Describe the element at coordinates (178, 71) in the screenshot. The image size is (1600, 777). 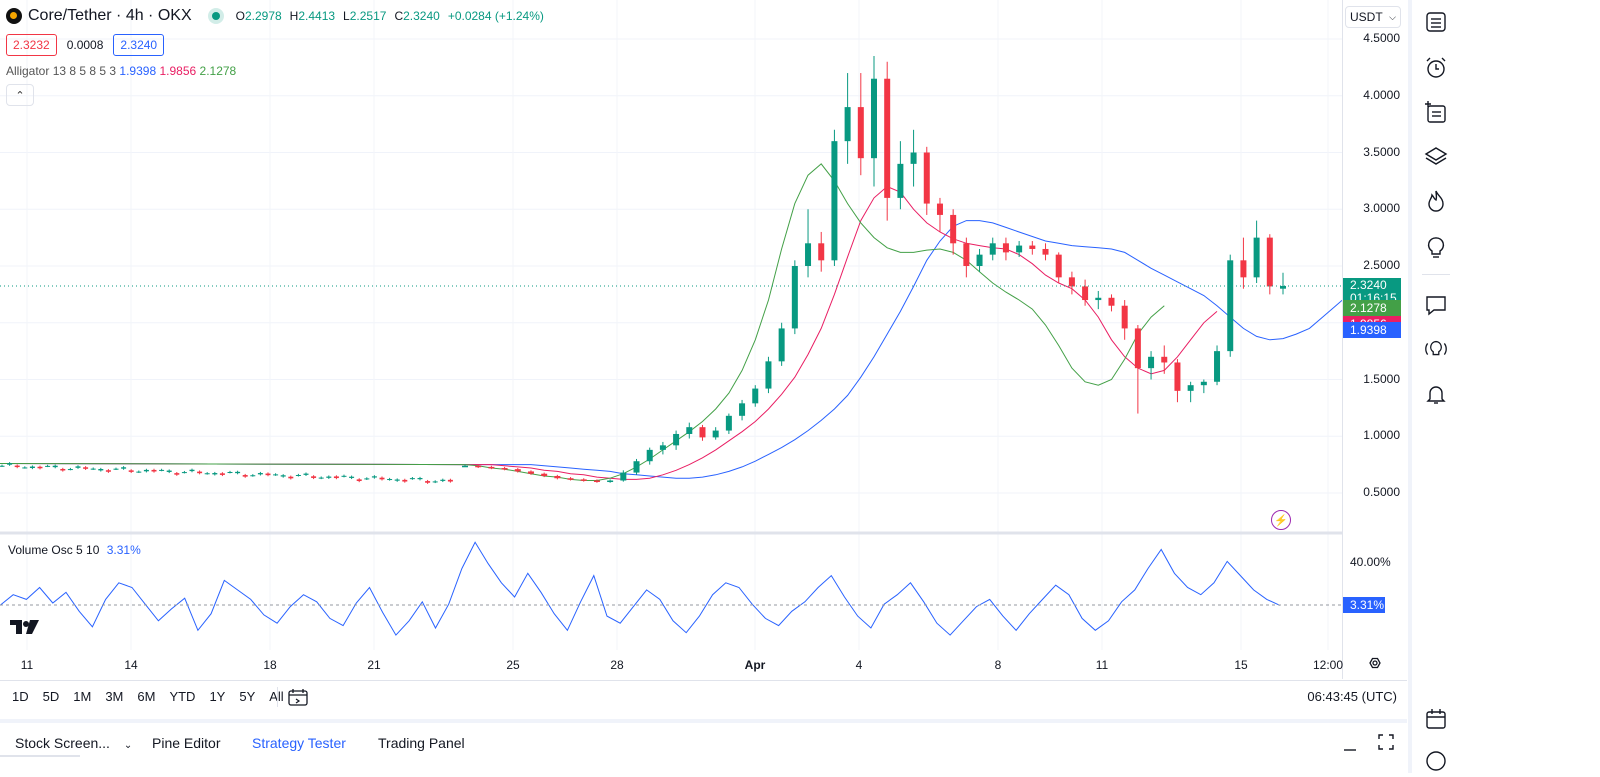
I see `alligator-teeth-value: 1.9856` at that location.